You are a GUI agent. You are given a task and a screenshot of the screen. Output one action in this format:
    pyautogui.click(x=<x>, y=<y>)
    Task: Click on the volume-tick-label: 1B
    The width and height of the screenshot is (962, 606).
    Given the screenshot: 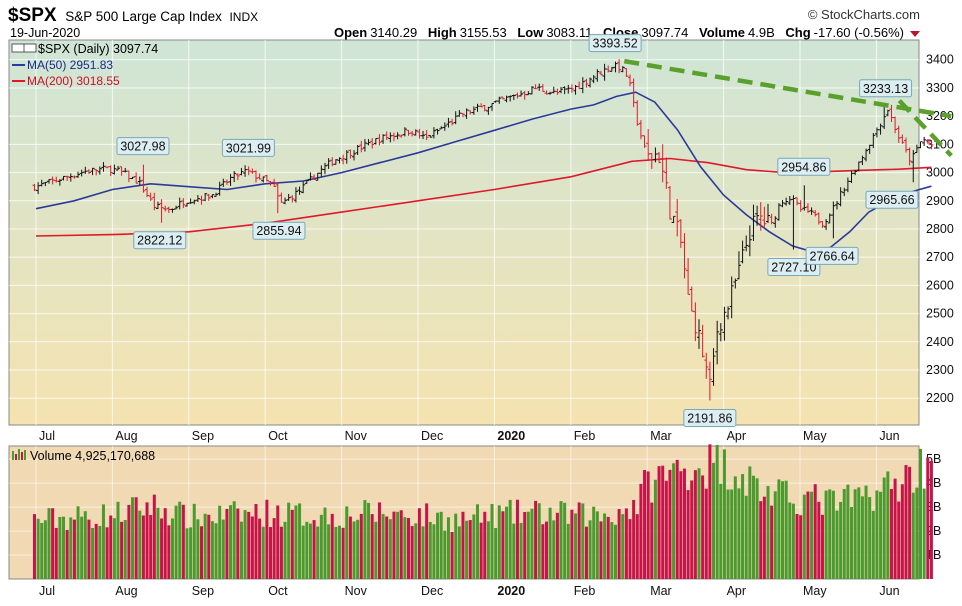 What is the action you would take?
    pyautogui.click(x=933, y=555)
    